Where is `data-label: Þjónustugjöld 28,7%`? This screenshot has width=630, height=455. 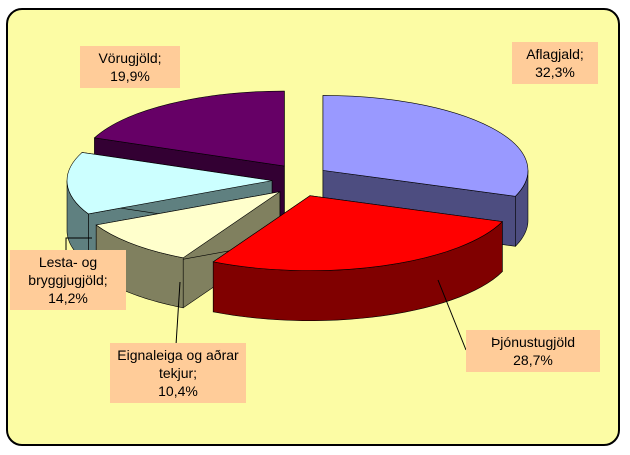 data-label: Þjónustugjöld 28,7% is located at coordinates (533, 351).